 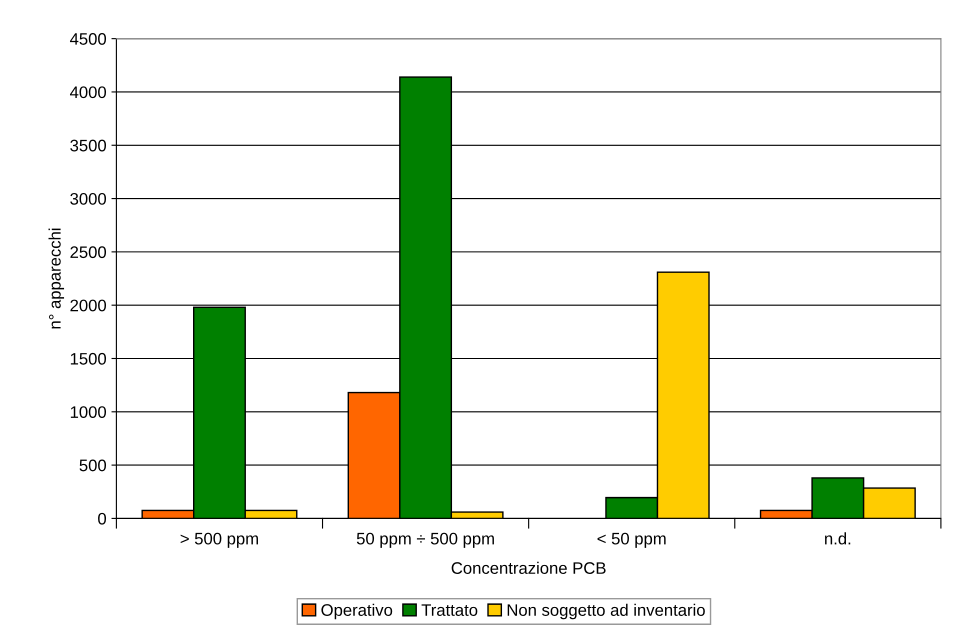 I want to click on y-tick-label: 500, so click(x=93, y=466).